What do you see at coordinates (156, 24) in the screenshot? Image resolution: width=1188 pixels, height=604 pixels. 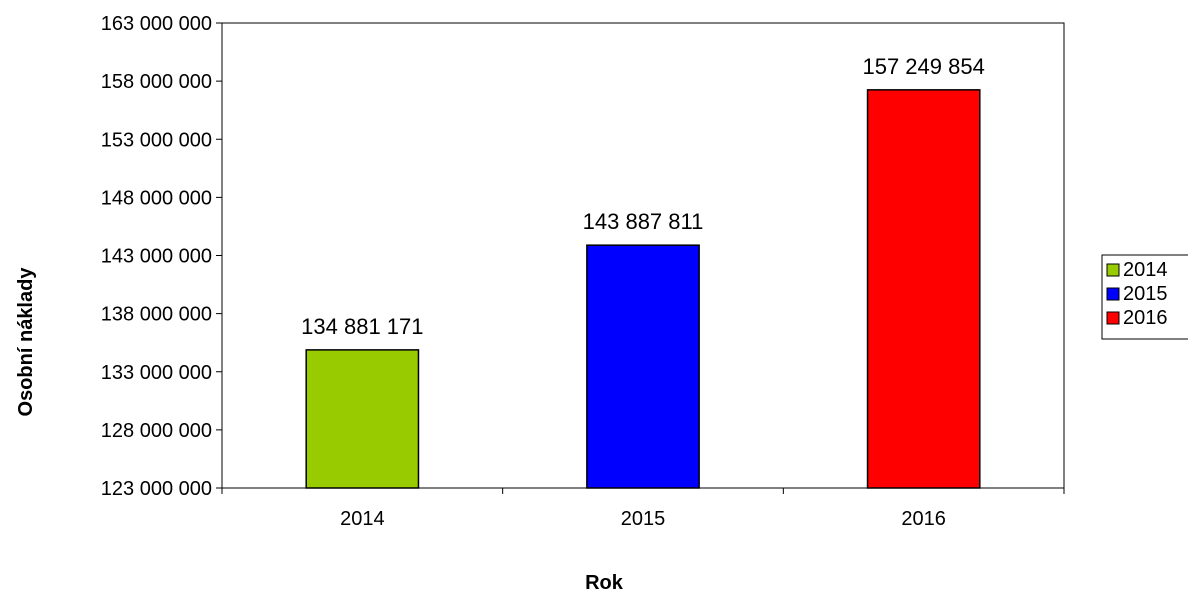 I see `y-tick-label: 163 000 000` at bounding box center [156, 24].